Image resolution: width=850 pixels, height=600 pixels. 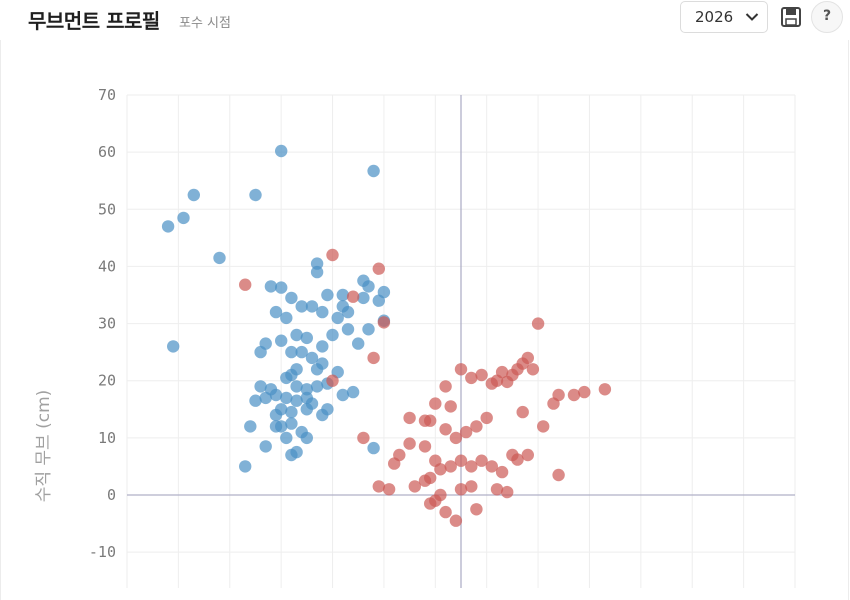 I want to click on page-title: 무브먼트 프로필, so click(x=94, y=21).